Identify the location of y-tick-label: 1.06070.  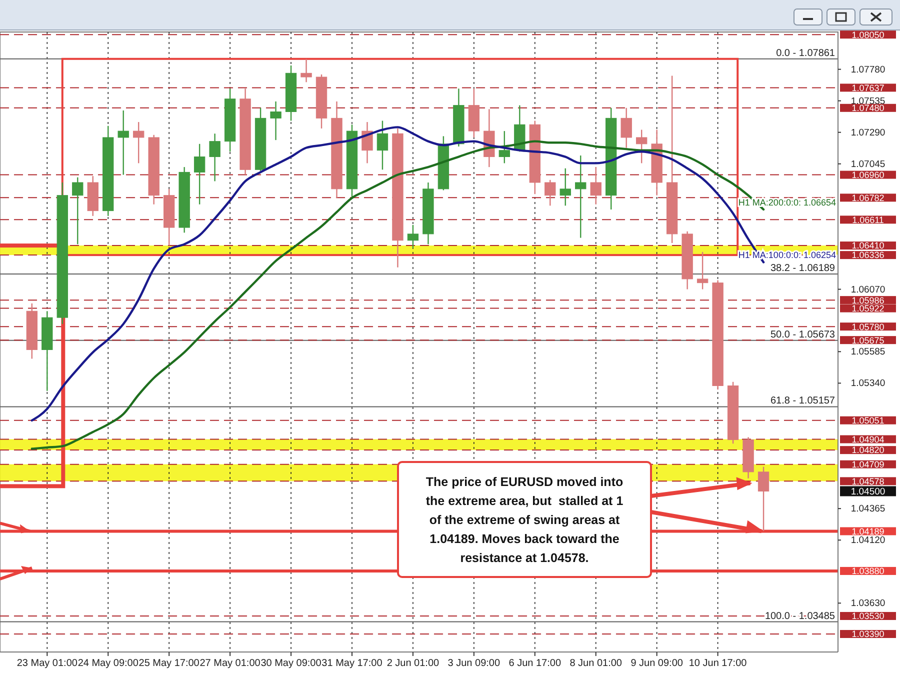
(868, 290).